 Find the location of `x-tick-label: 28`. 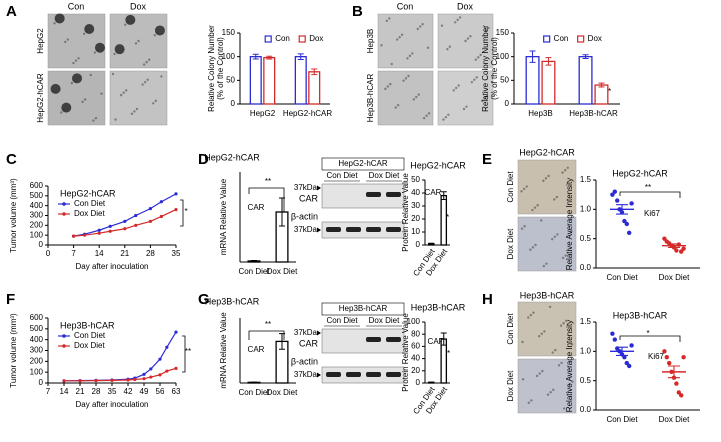

x-tick-label: 28 is located at coordinates (150, 253).